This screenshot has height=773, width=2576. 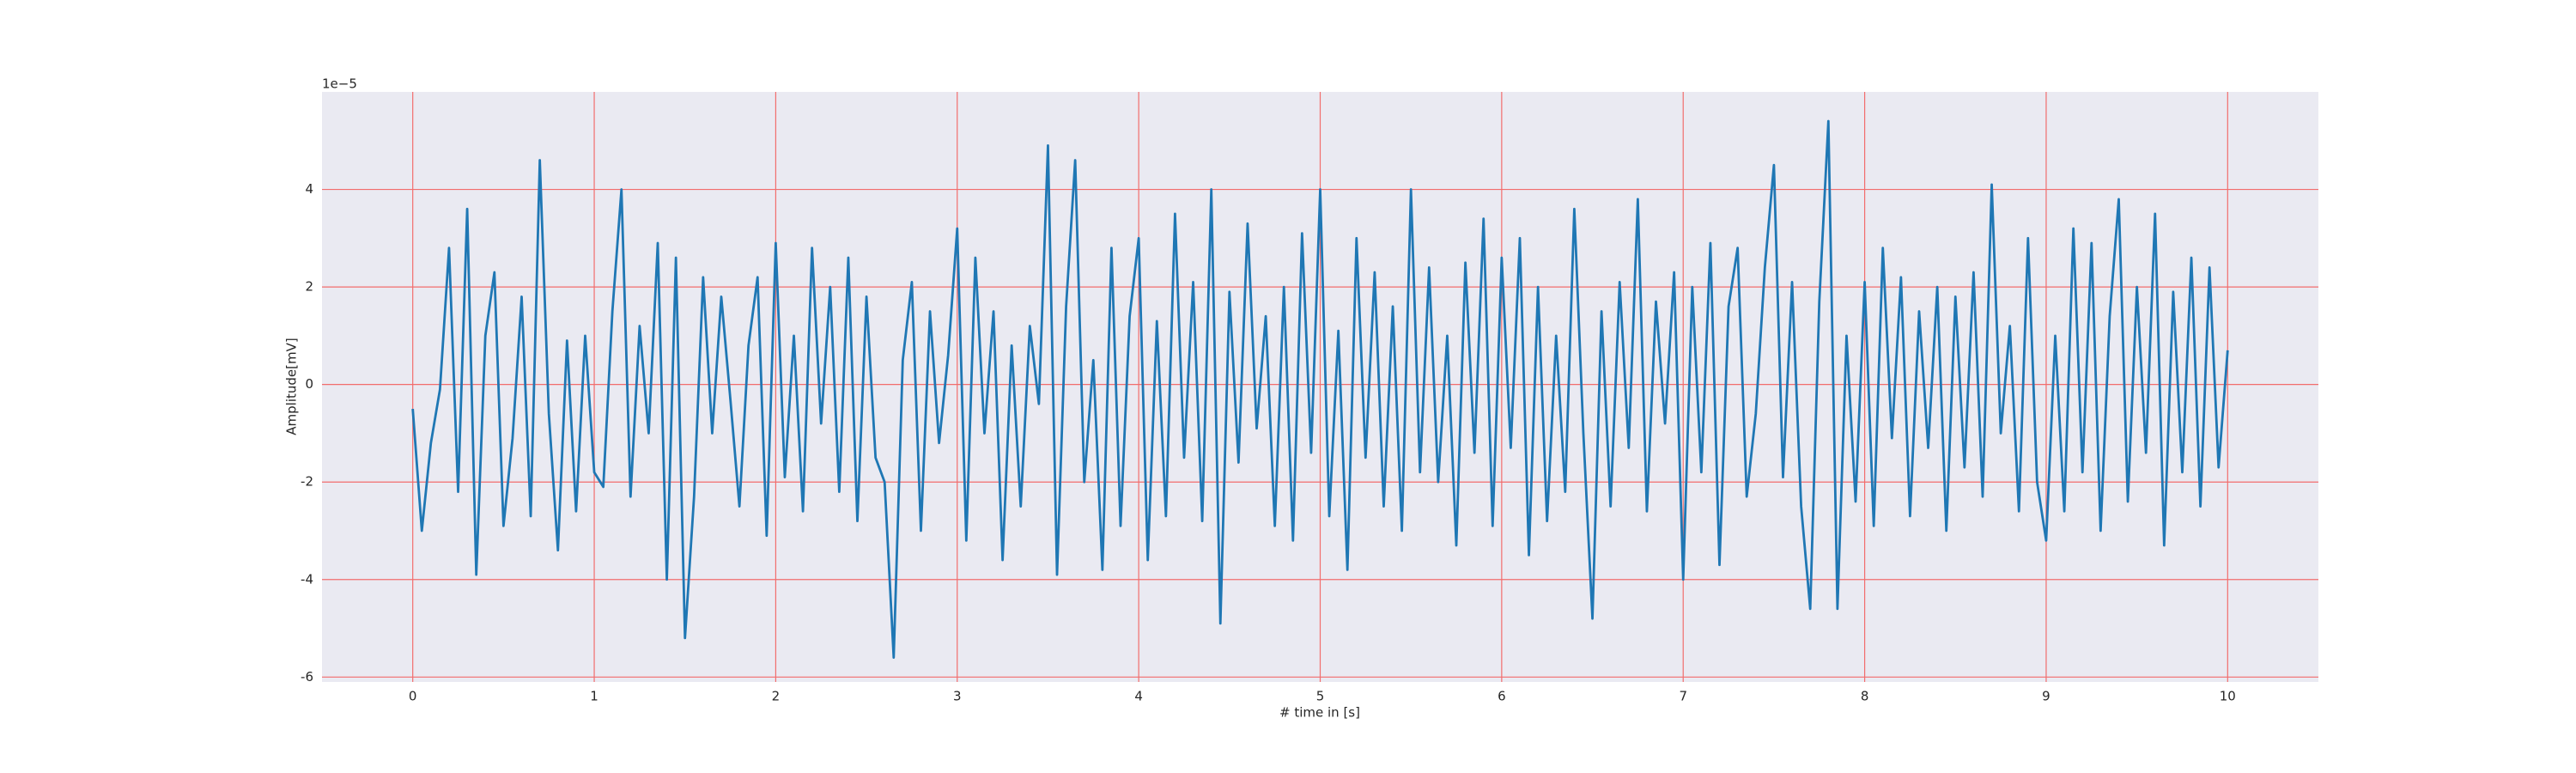 I want to click on x-tick-label: 5, so click(x=1320, y=696).